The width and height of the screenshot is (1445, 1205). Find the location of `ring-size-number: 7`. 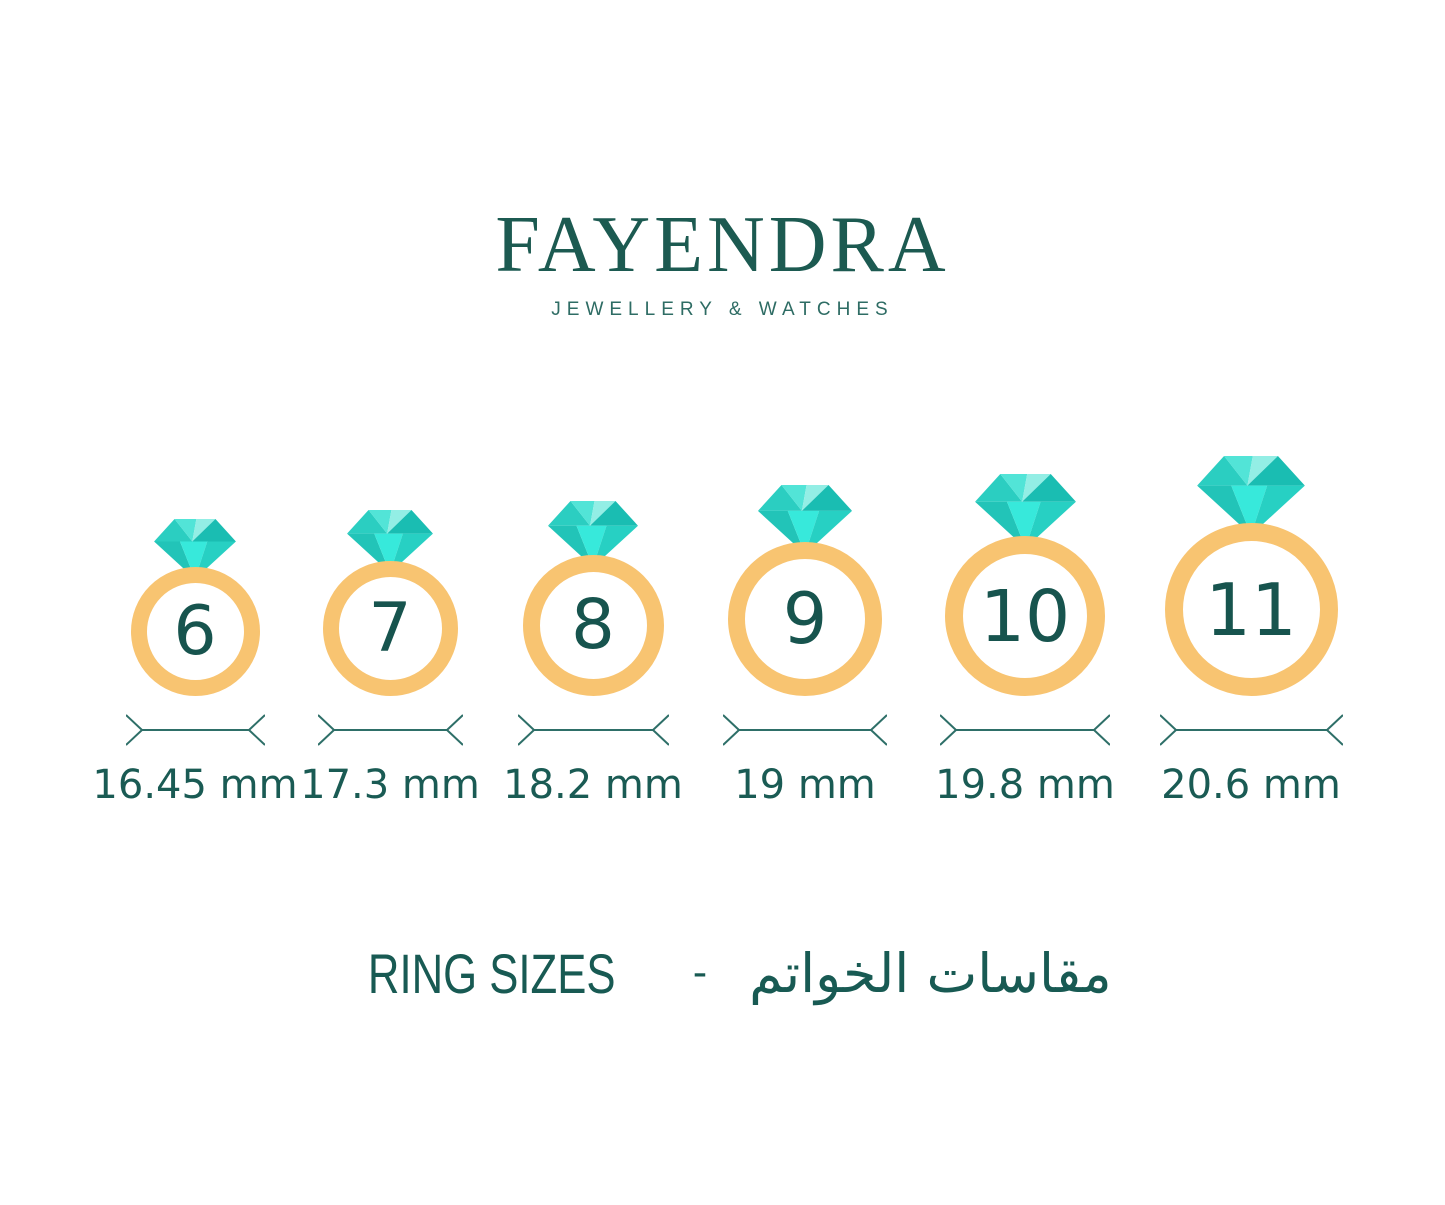

ring-size-number: 7 is located at coordinates (390, 628).